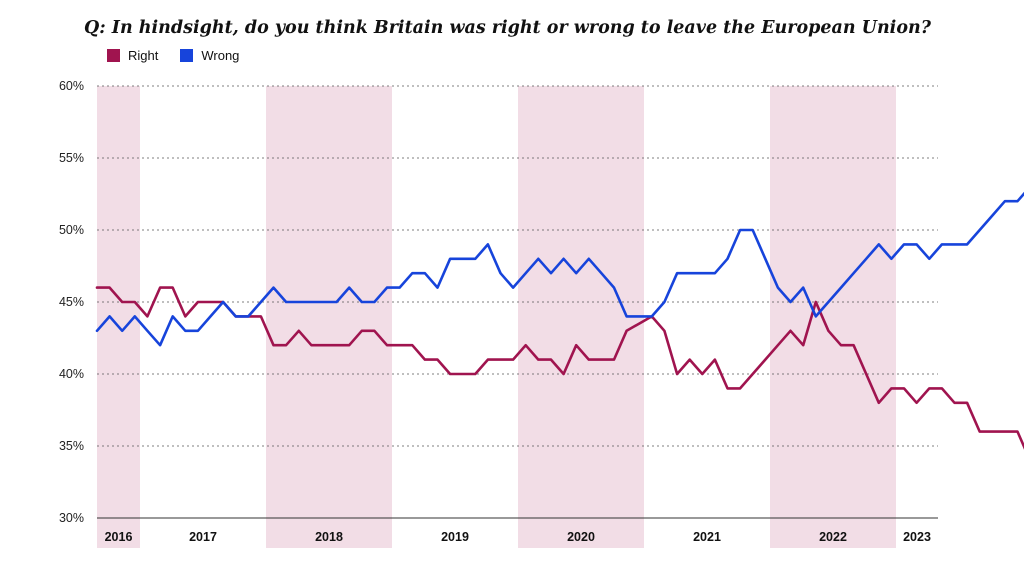  What do you see at coordinates (71, 230) in the screenshot?
I see `y-tick-label: 50%` at bounding box center [71, 230].